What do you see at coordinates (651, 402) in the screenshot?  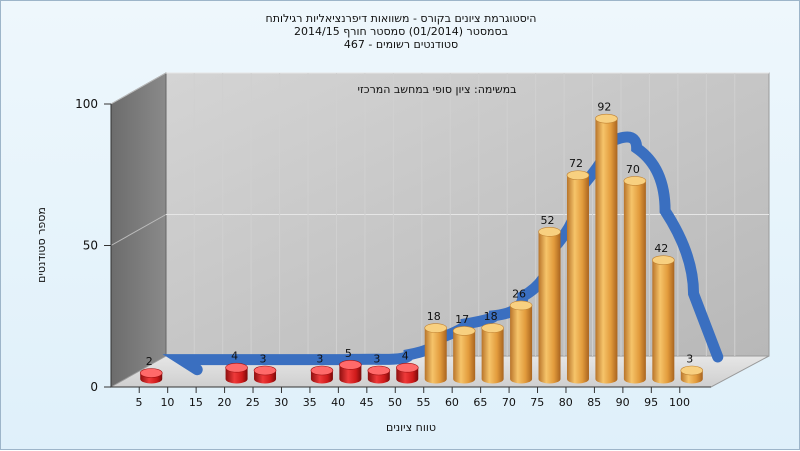 I see `x-tick-label-95: 95` at bounding box center [651, 402].